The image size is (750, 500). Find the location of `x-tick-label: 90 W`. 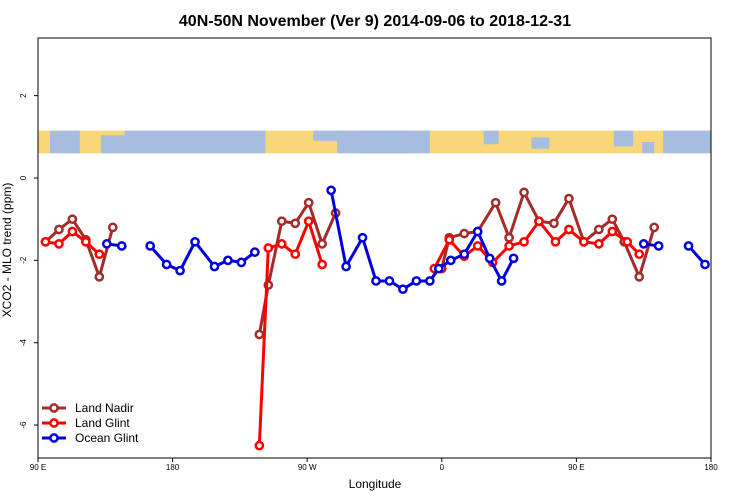

x-tick-label: 90 W is located at coordinates (307, 467).